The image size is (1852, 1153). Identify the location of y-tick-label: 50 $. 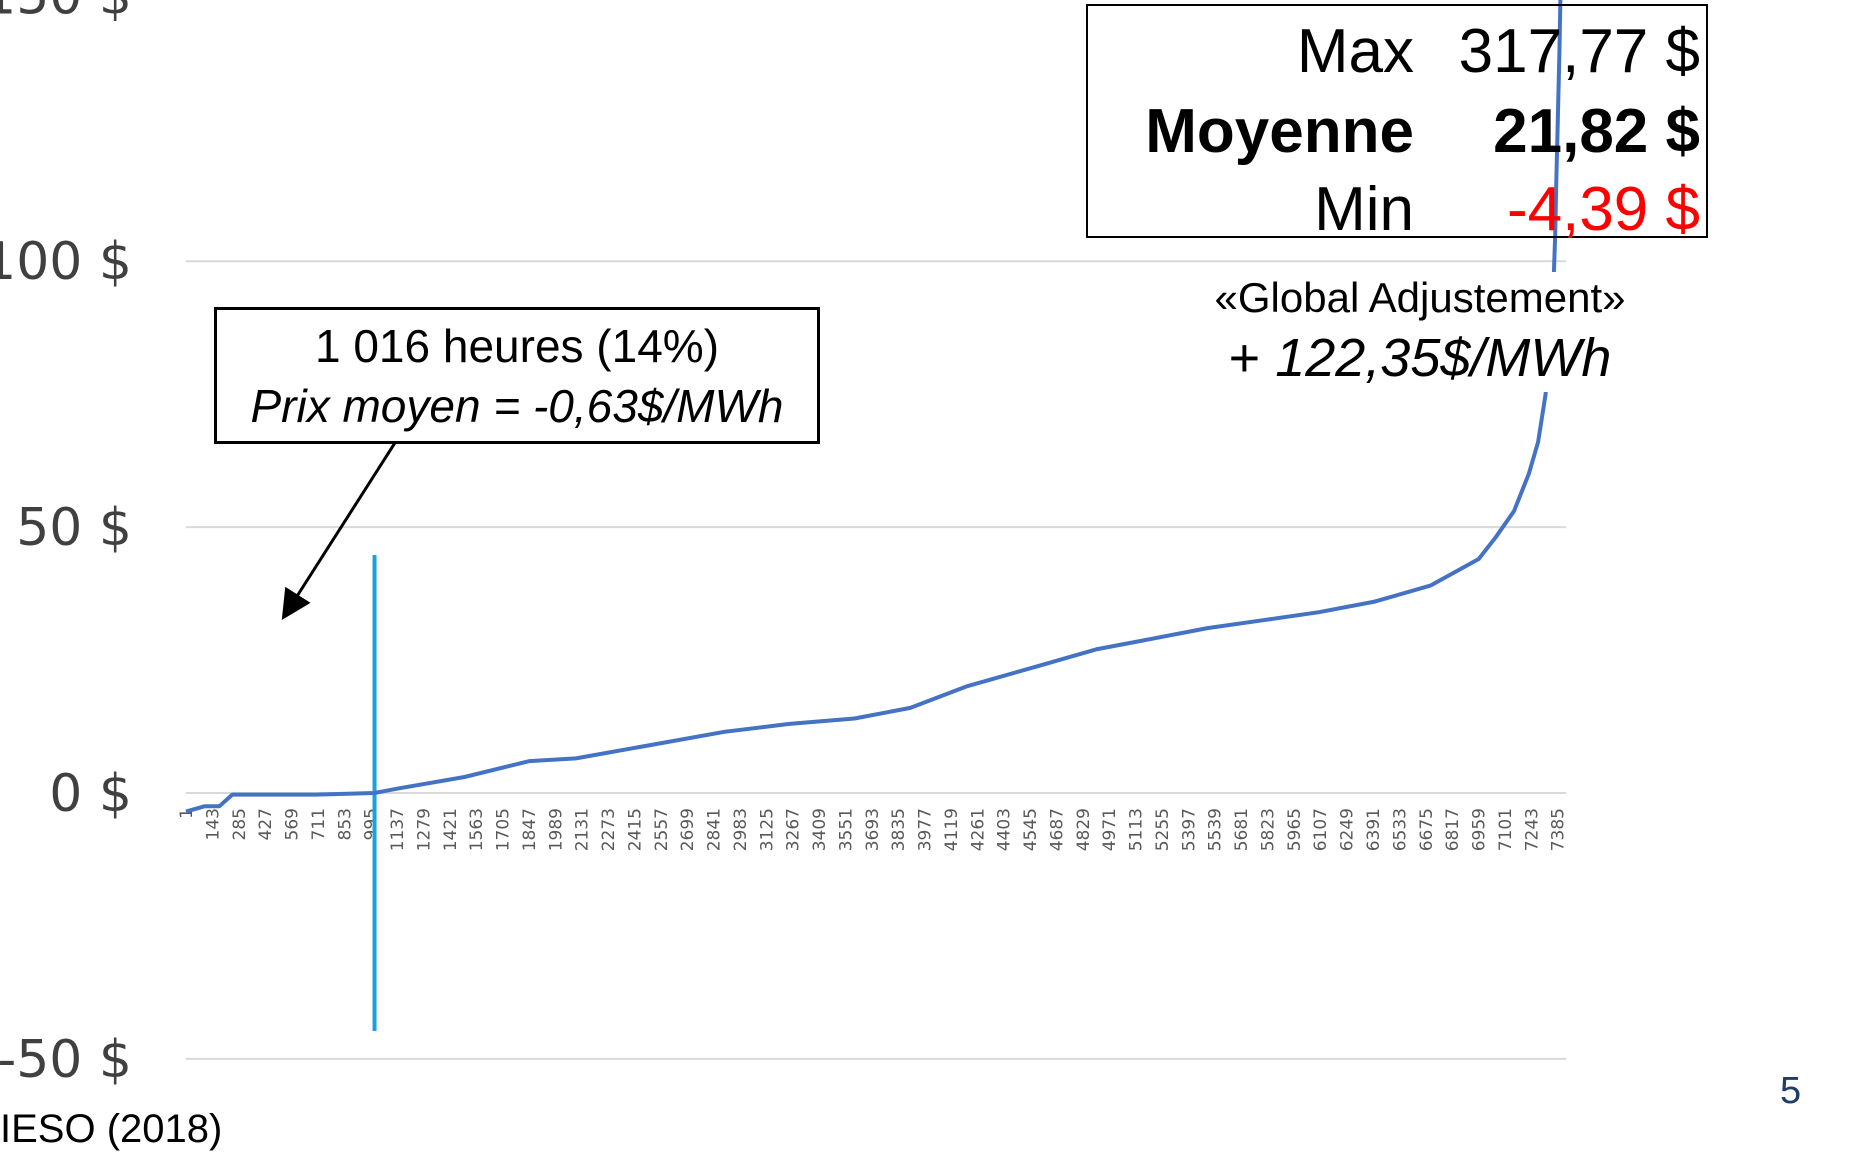
(74, 528).